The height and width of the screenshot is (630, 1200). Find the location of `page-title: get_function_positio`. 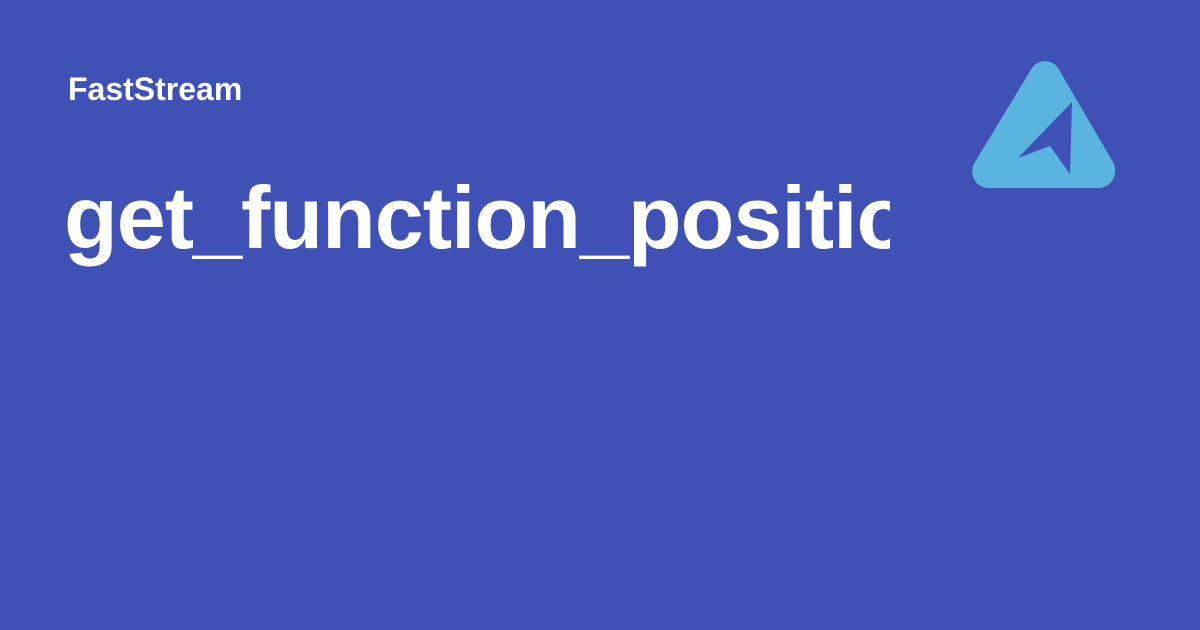

page-title: get_function_positio is located at coordinates (477, 217).